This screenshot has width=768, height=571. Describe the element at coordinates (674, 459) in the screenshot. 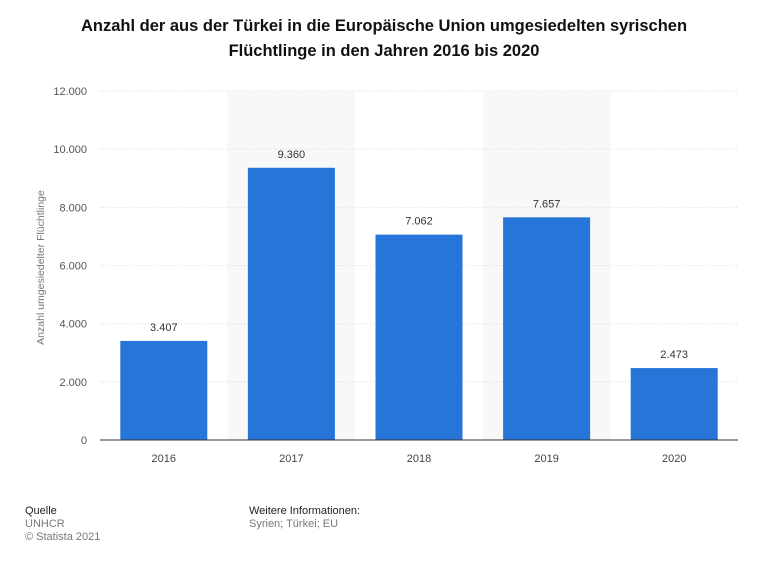

I see `x-tick-label: 2020` at that location.